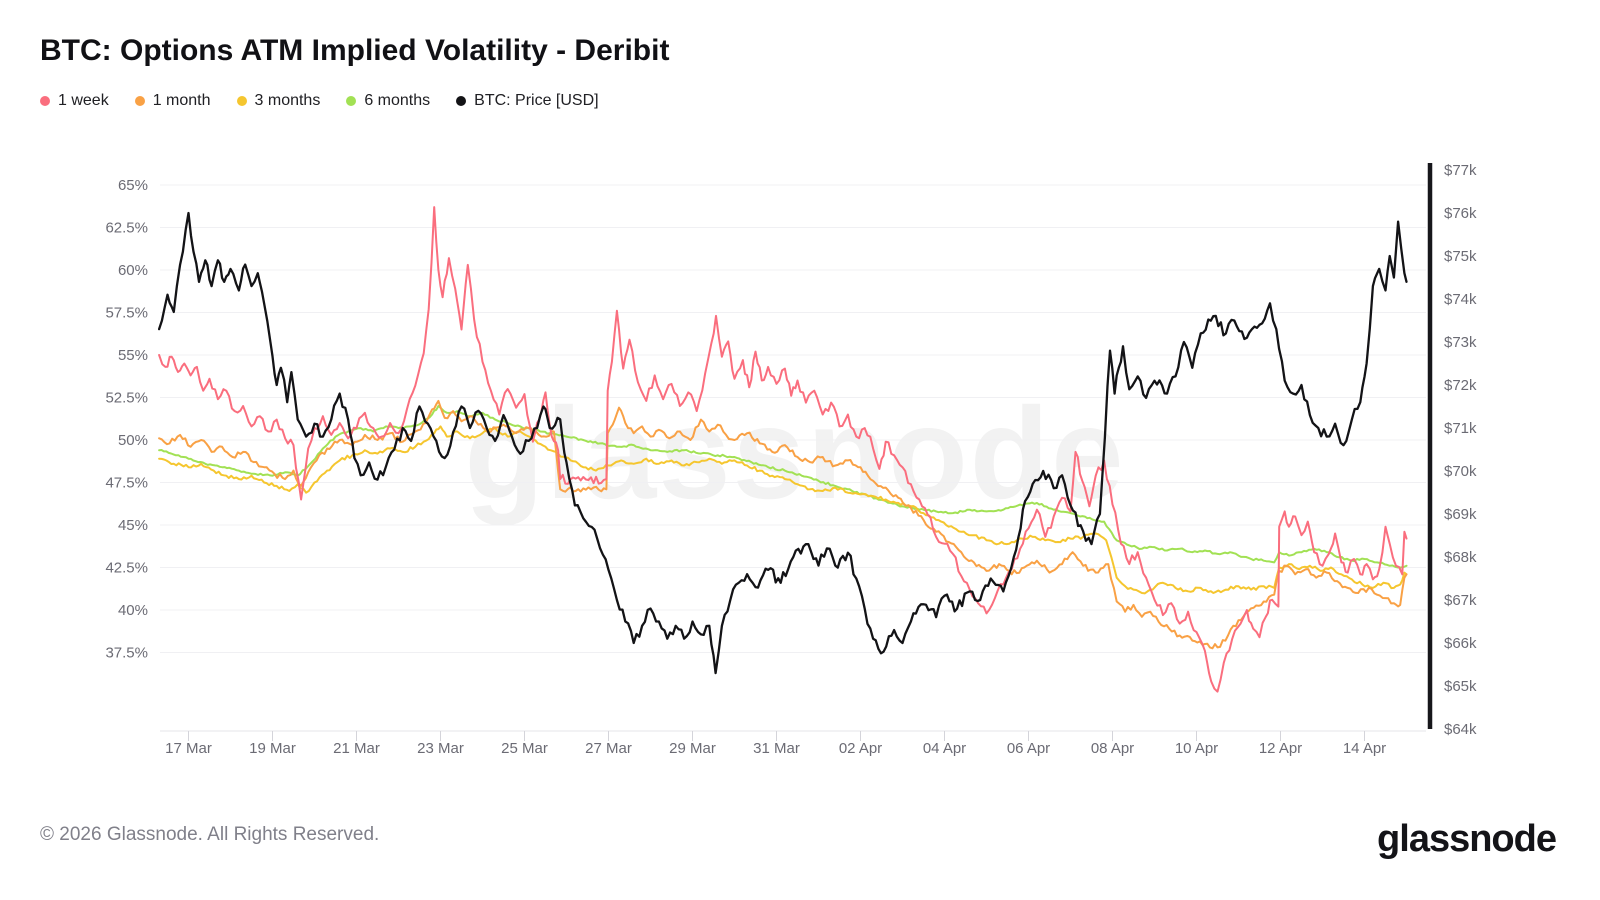 The image size is (1600, 900). I want to click on y-axis-right-tick-label: $70k, so click(1460, 471).